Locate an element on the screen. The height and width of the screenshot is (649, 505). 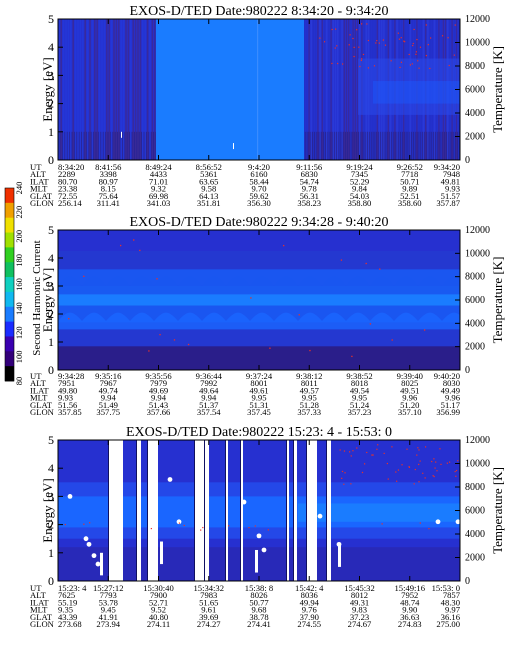
orbit-value: 15:27:12 is located at coordinates (108, 588).